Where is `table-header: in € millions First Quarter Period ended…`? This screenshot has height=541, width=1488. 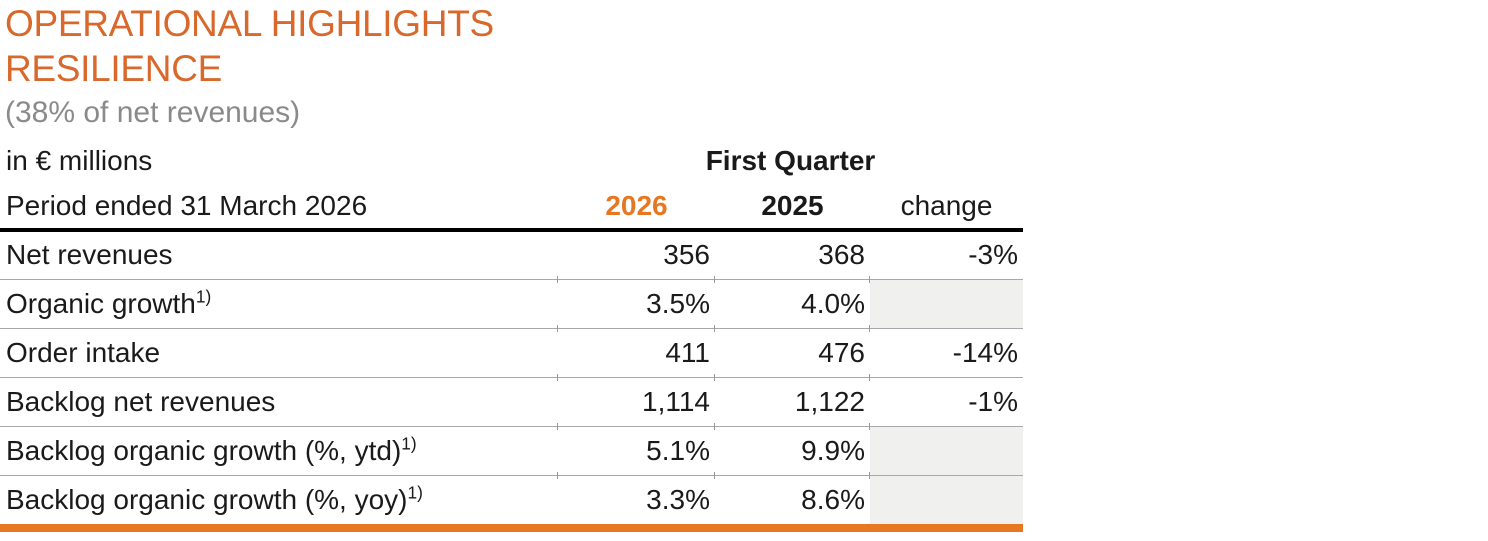 table-header: in € millions First Quarter Period ended… is located at coordinates (512, 185).